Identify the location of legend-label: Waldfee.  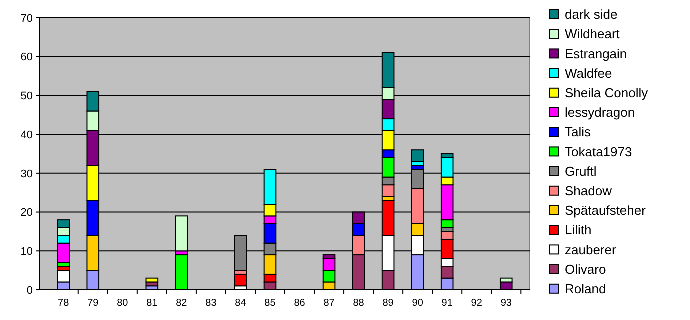
(588, 73).